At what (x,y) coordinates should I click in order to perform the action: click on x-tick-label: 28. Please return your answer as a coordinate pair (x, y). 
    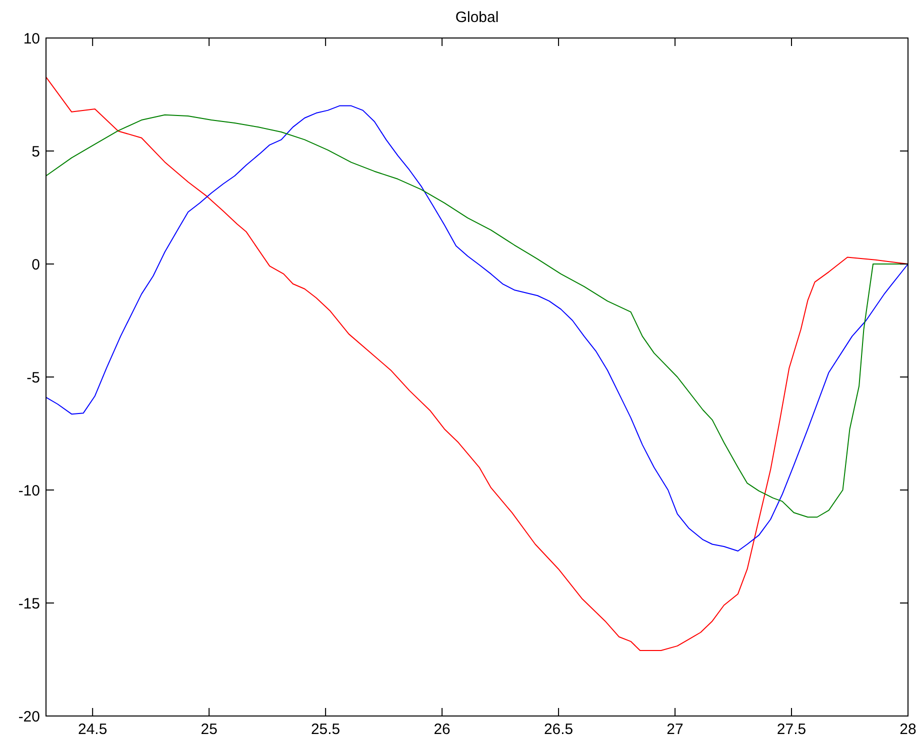
    Looking at the image, I should click on (908, 729).